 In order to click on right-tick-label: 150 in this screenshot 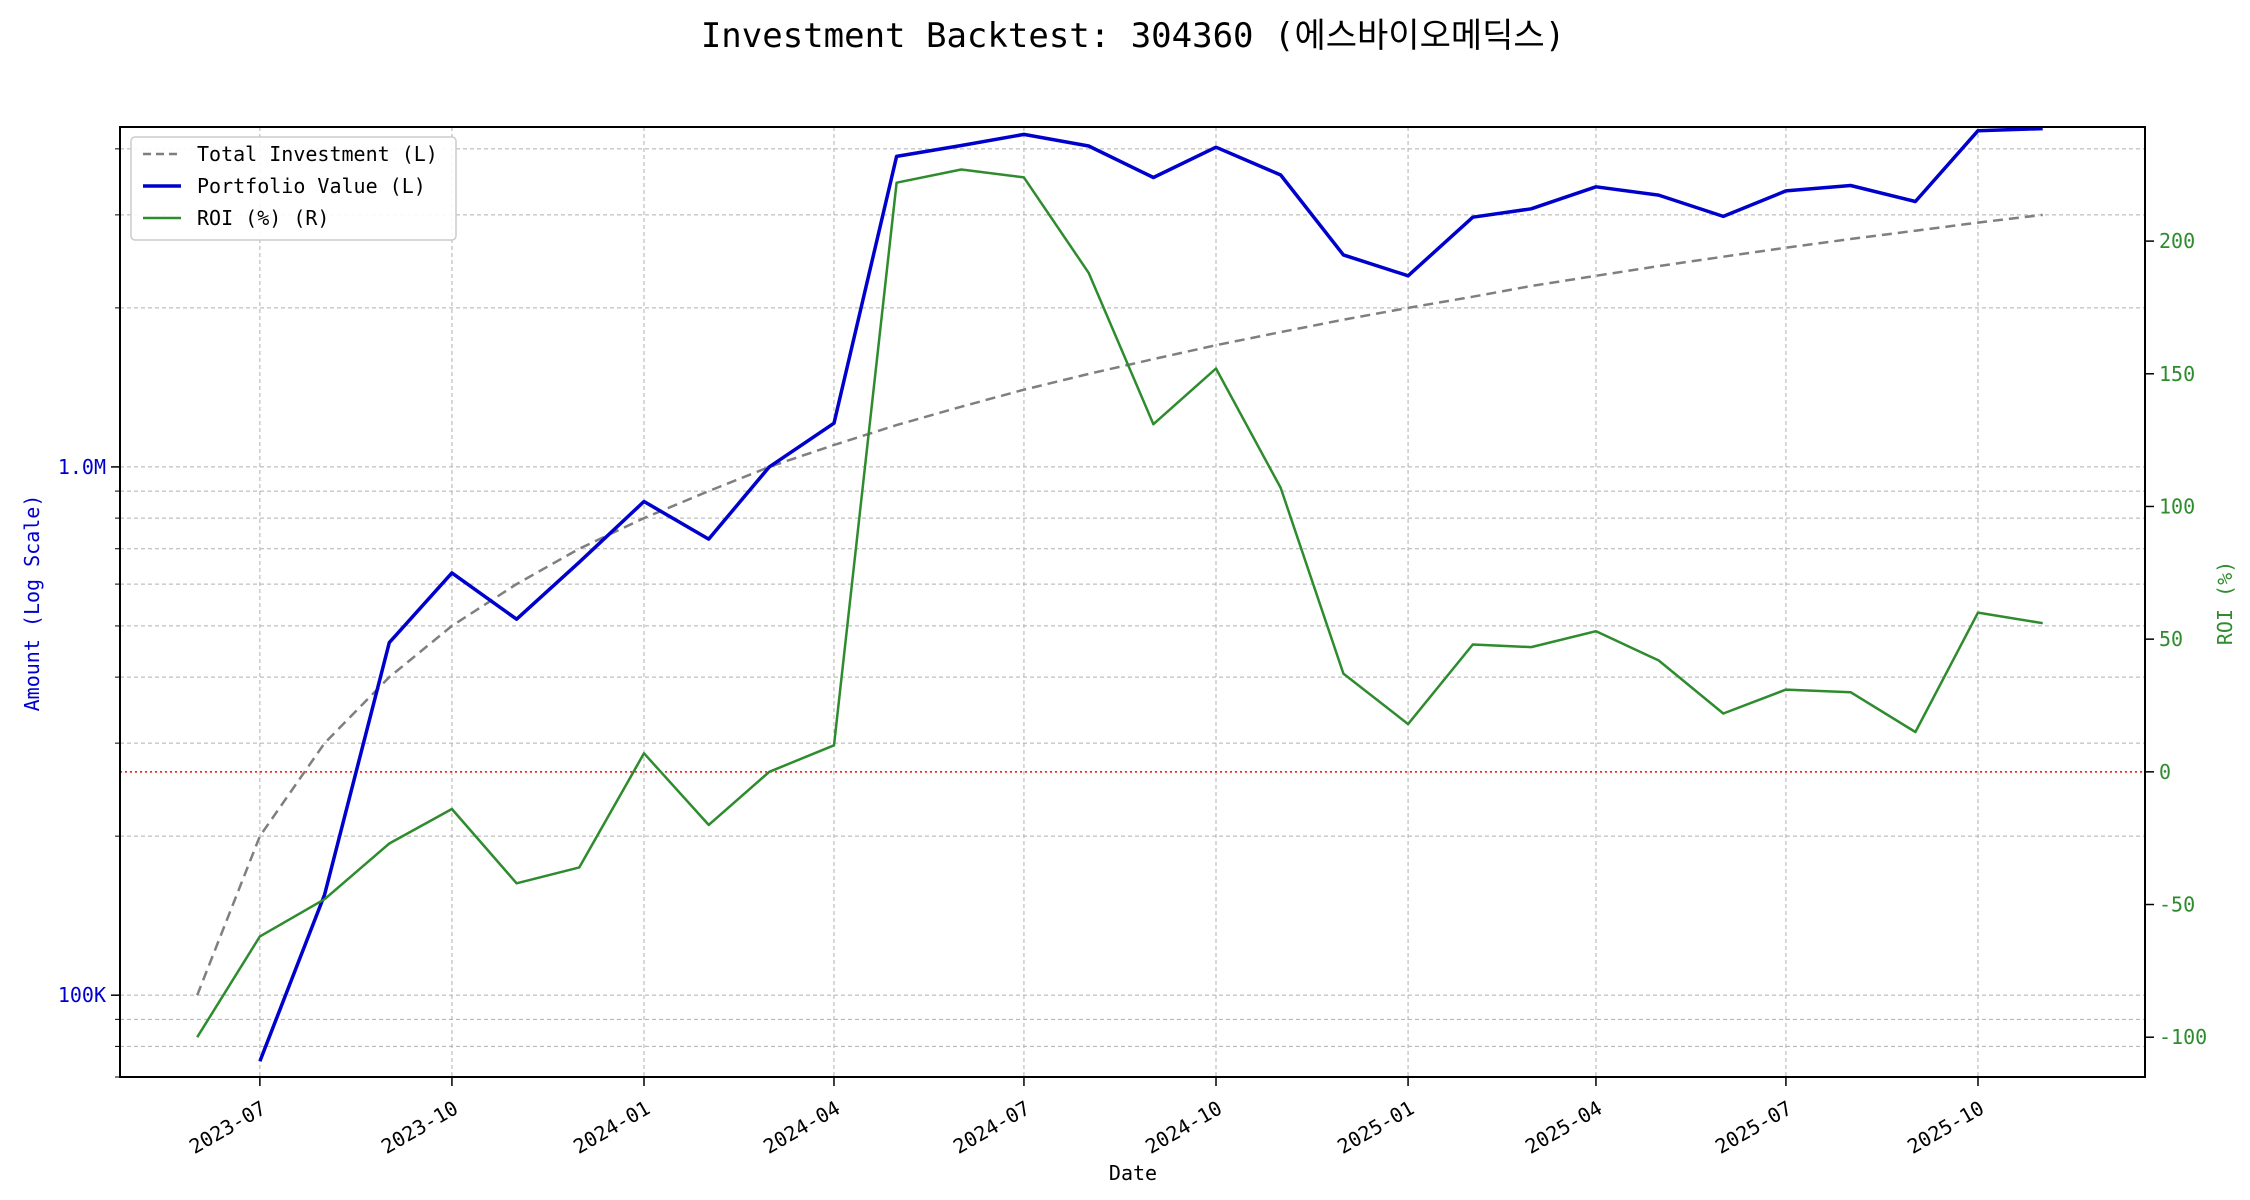, I will do `click(2177, 374)`.